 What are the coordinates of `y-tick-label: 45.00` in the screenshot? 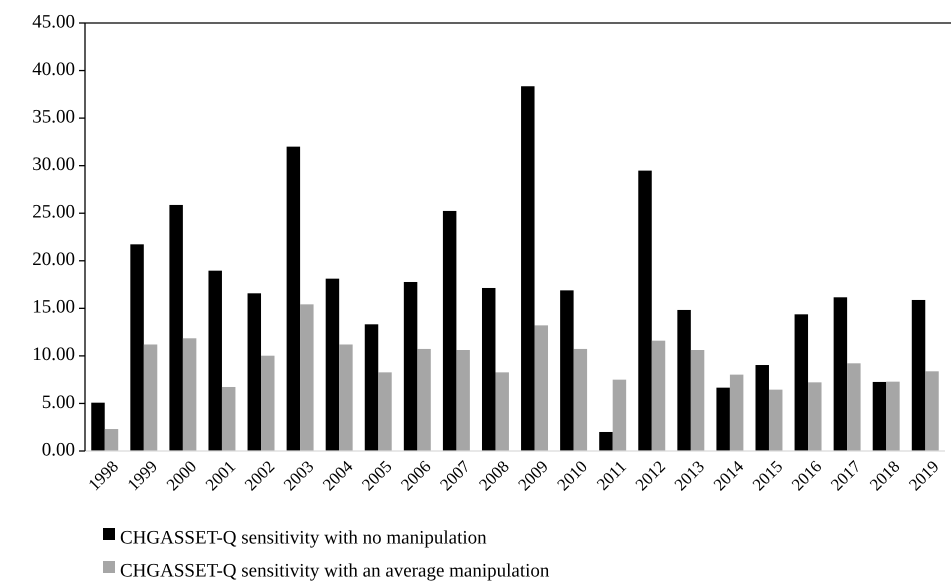 It's located at (53, 21).